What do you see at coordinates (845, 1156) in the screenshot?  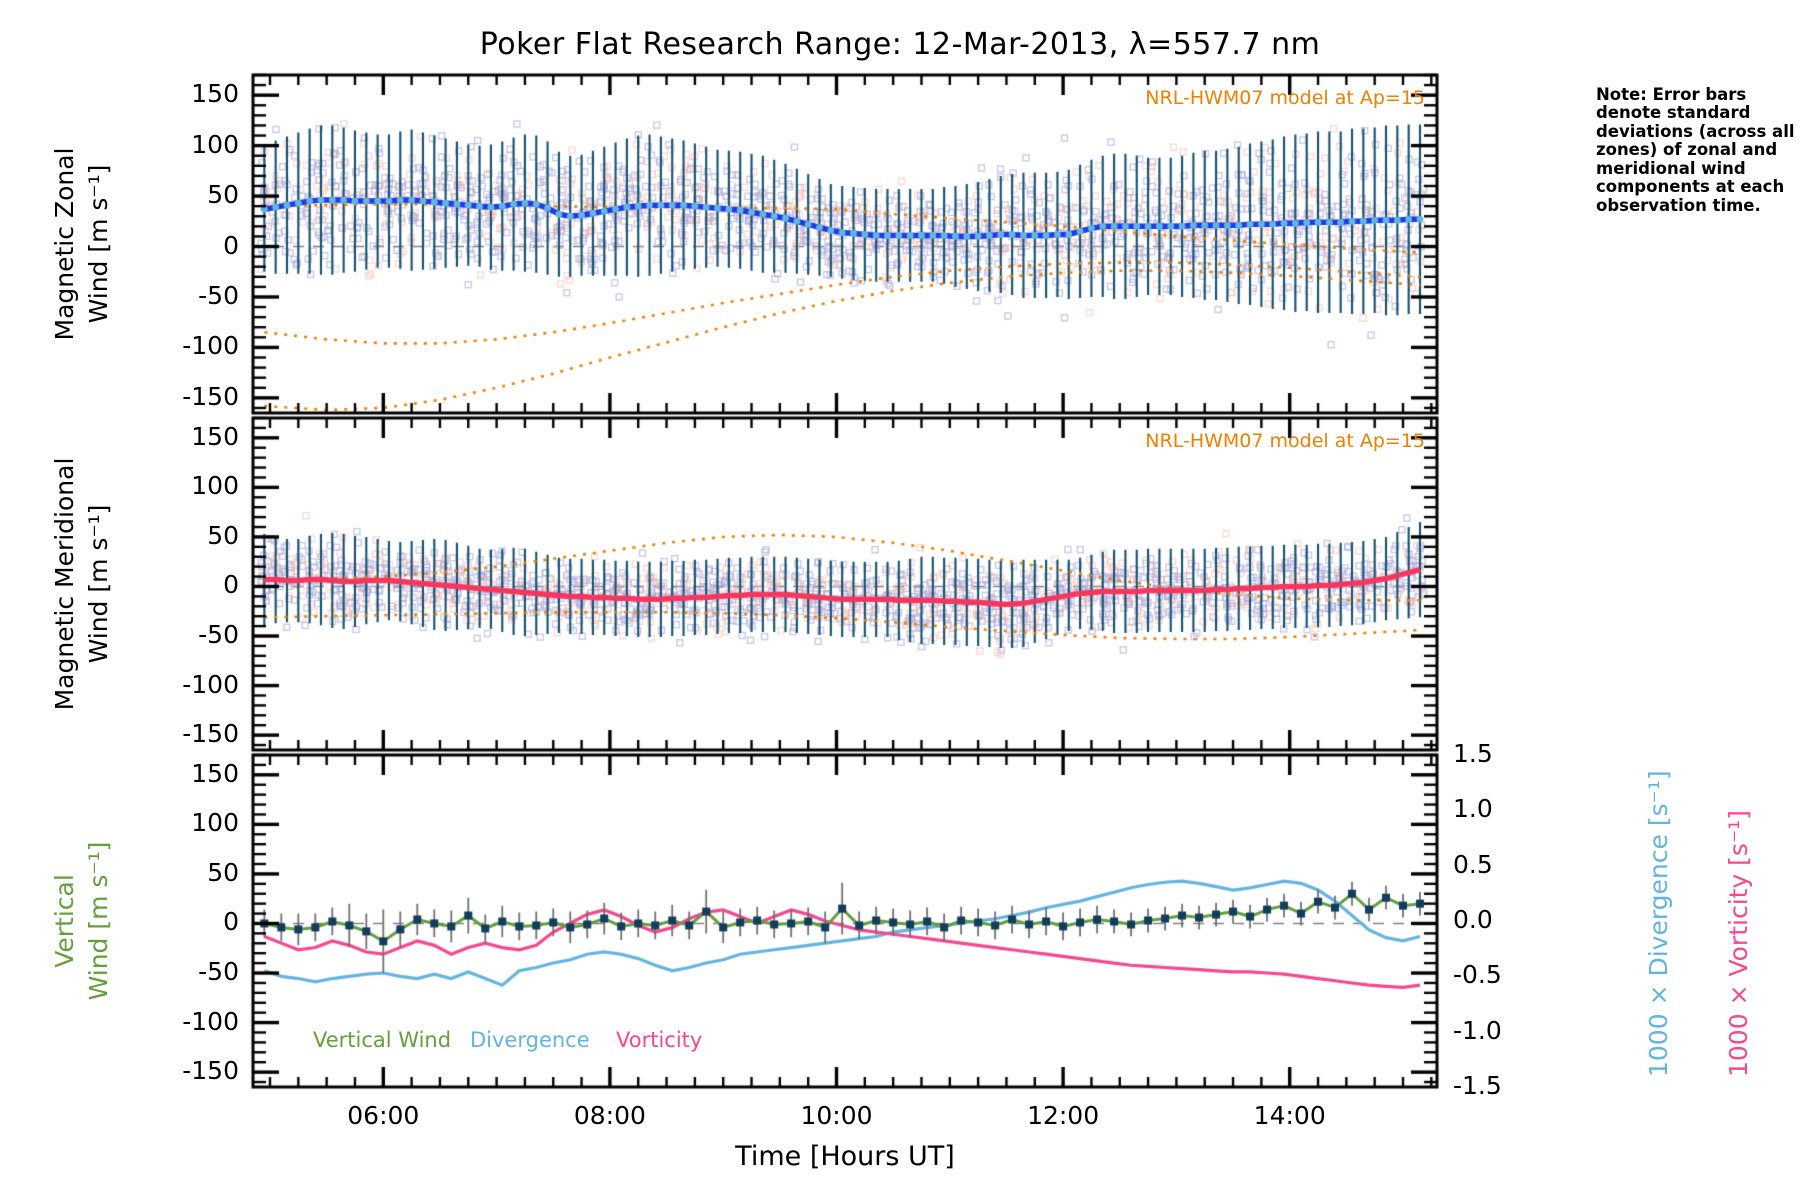 I see `x-axis-title: Time [Hours UT]` at bounding box center [845, 1156].